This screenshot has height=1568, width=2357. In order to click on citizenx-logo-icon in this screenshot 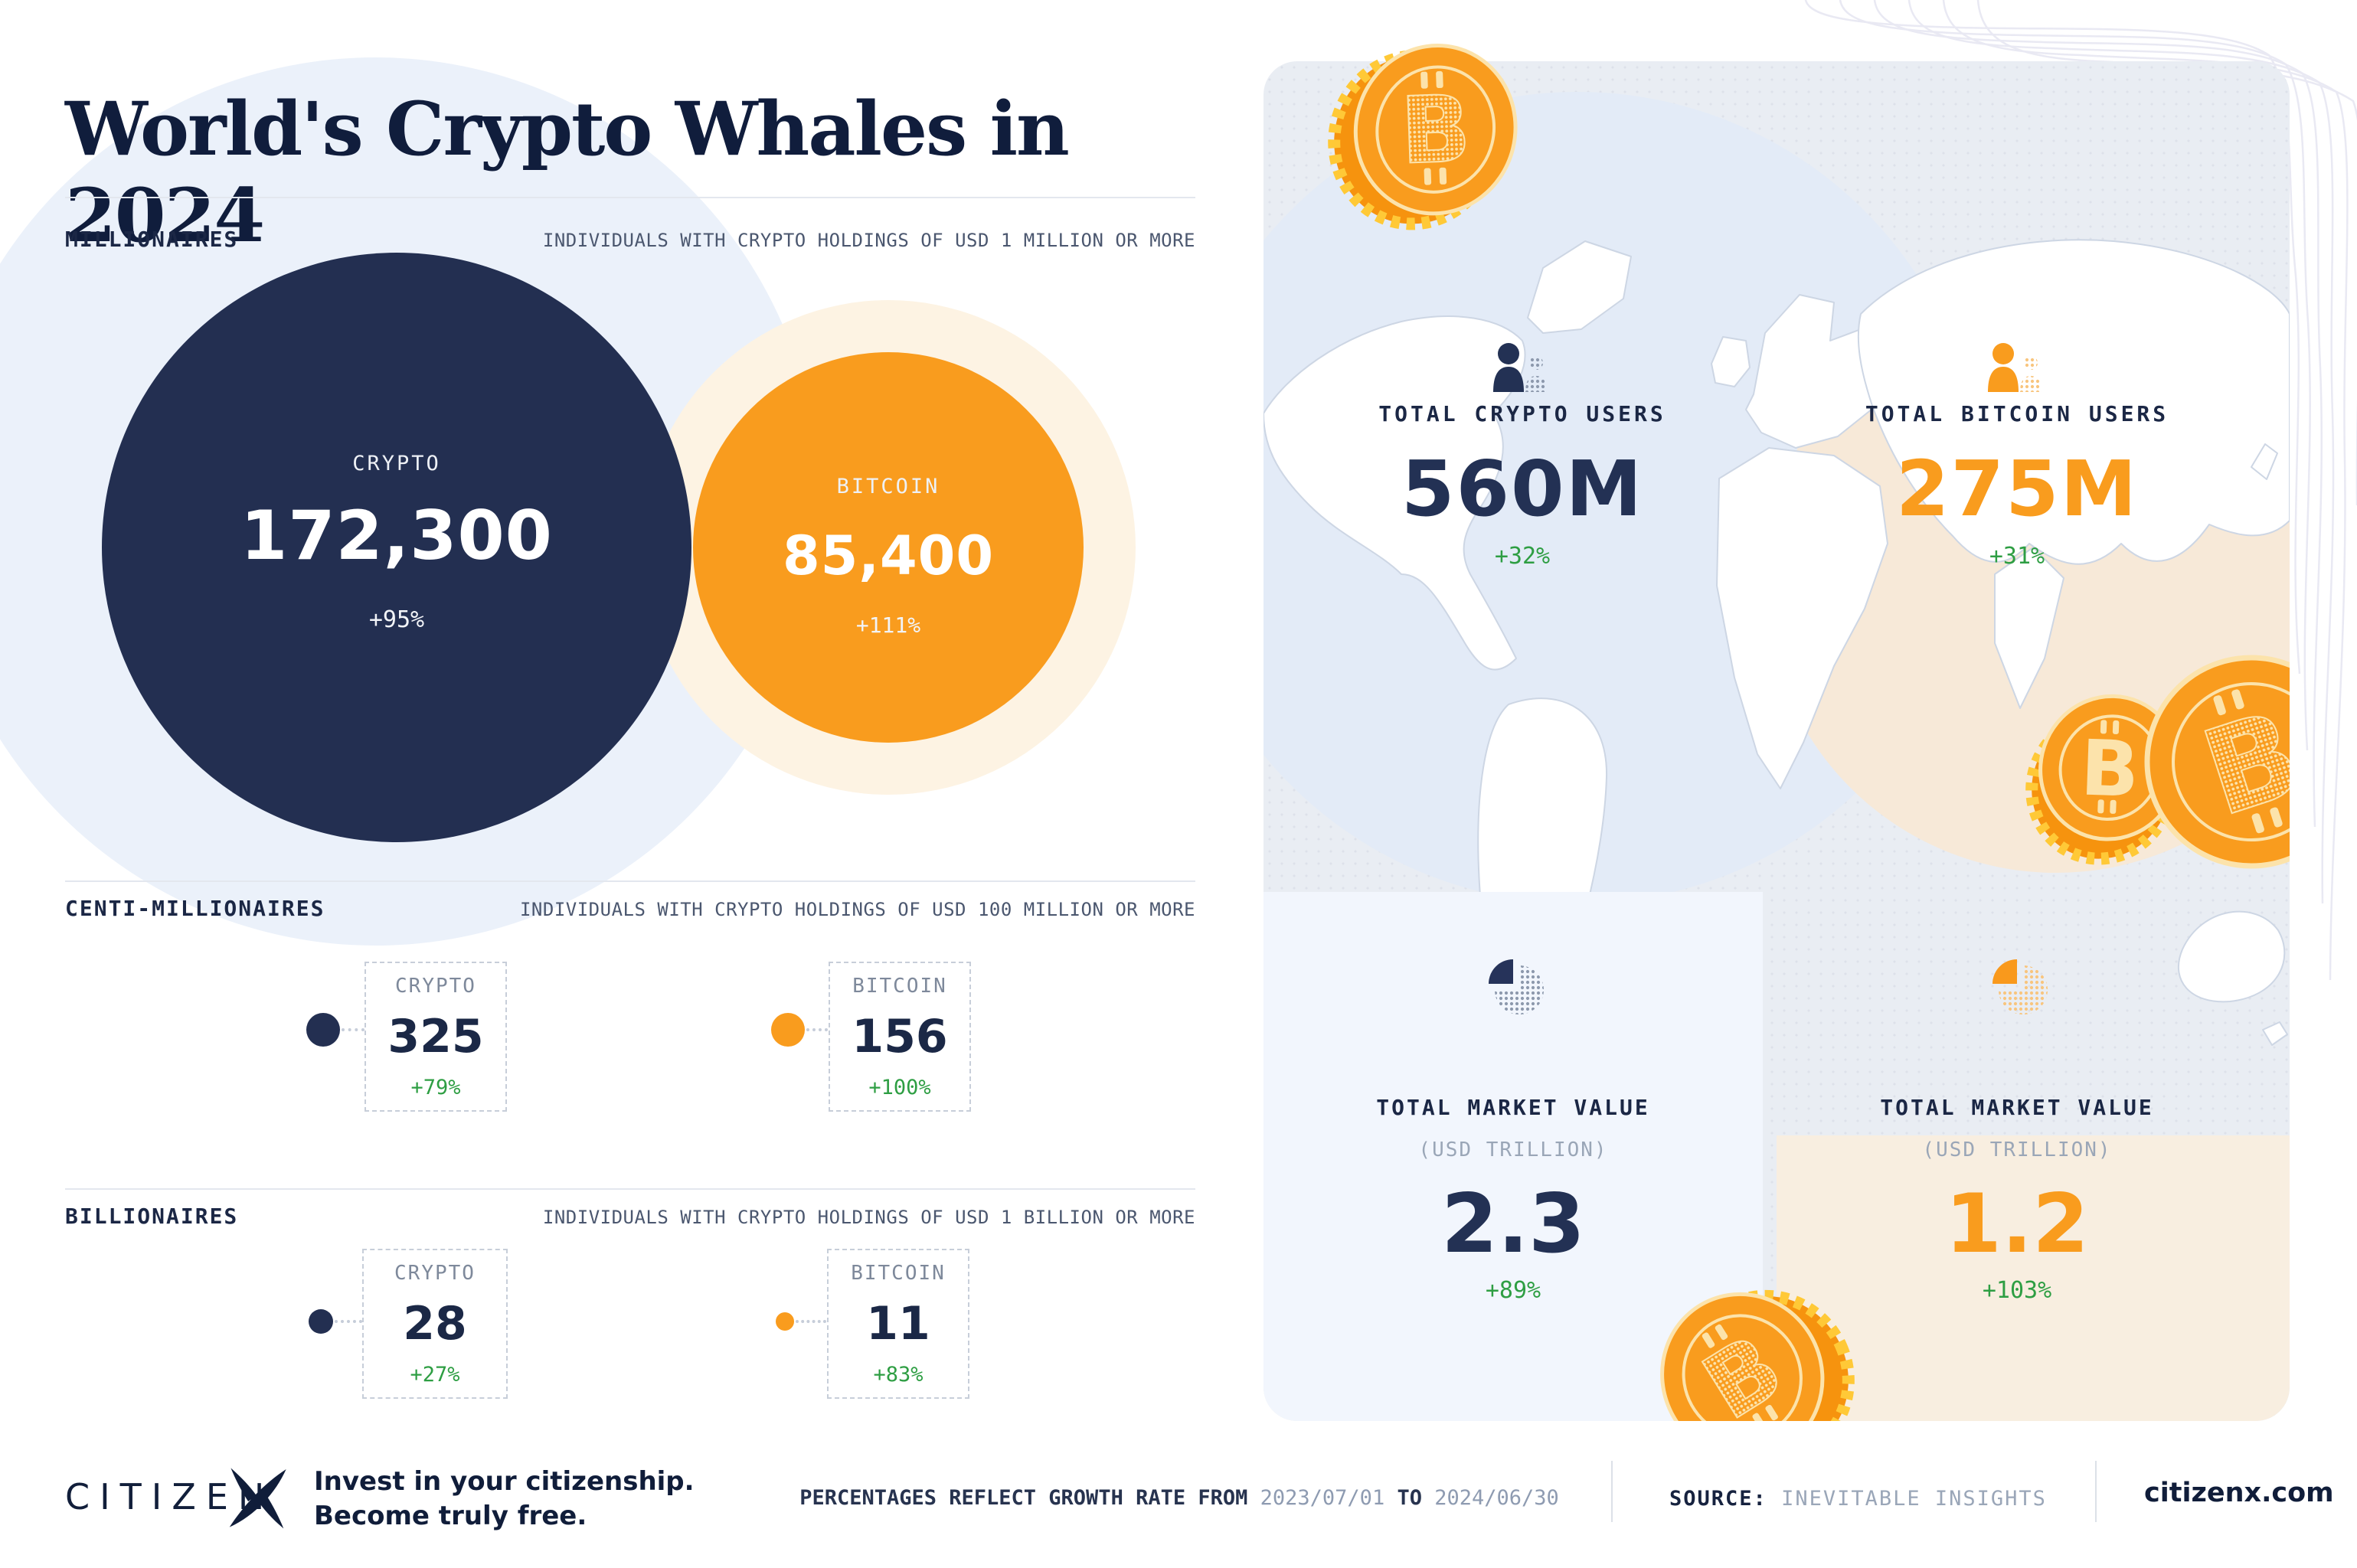, I will do `click(257, 1498)`.